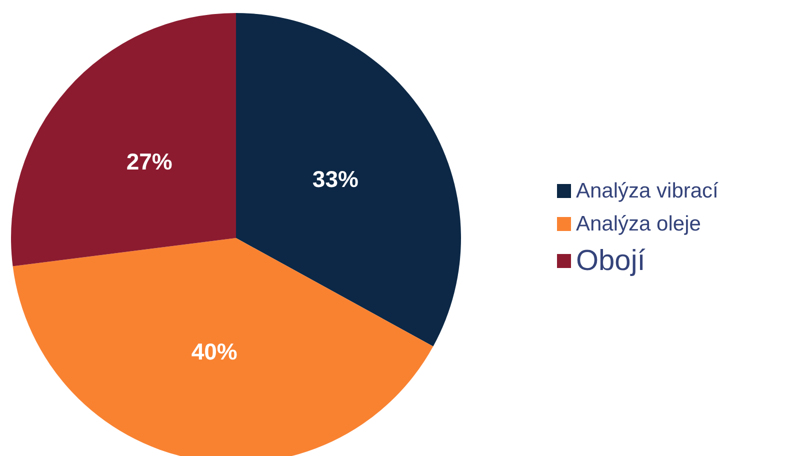  Describe the element at coordinates (214, 351) in the screenshot. I see `data-label: 40%` at that location.